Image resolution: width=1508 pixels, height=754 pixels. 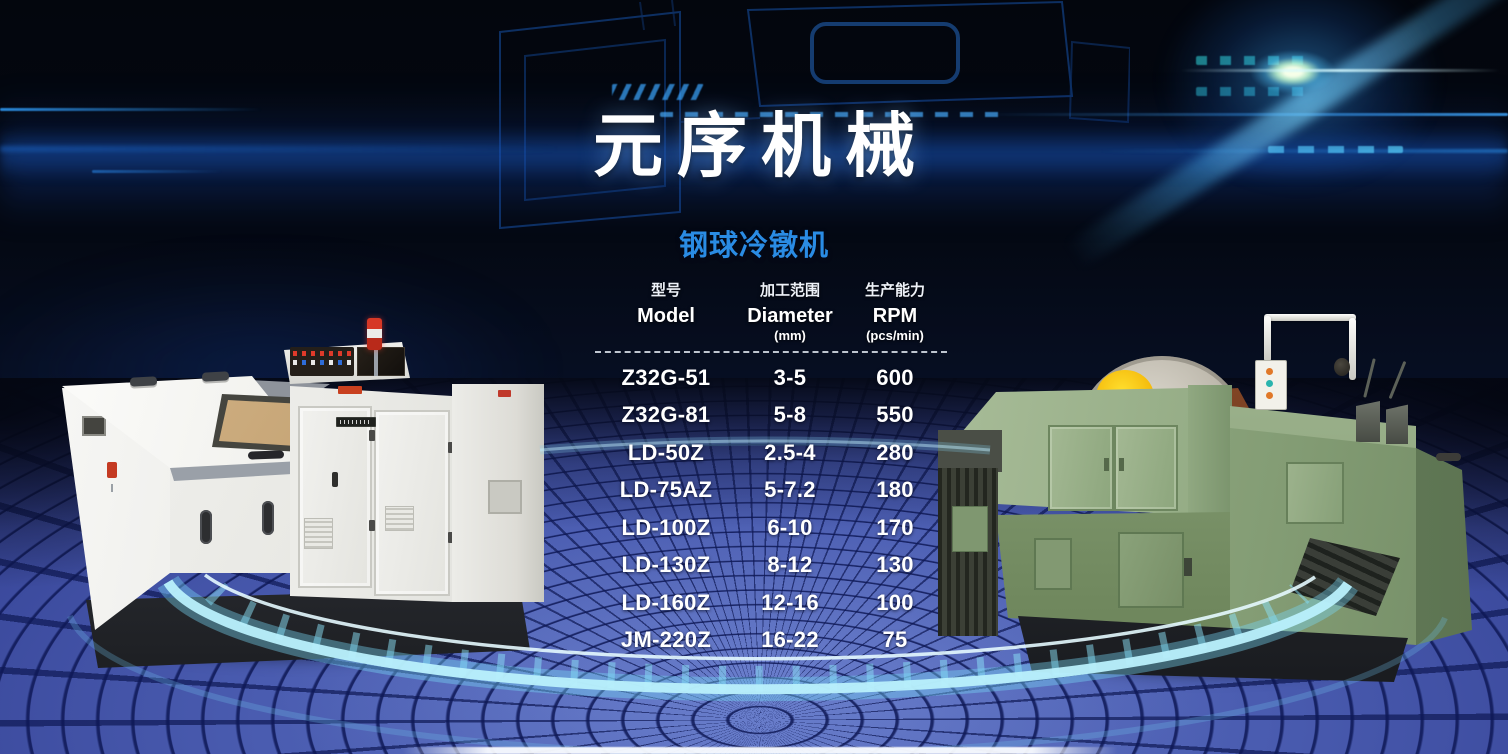 I want to click on signal-tower-pole, so click(x=376, y=362).